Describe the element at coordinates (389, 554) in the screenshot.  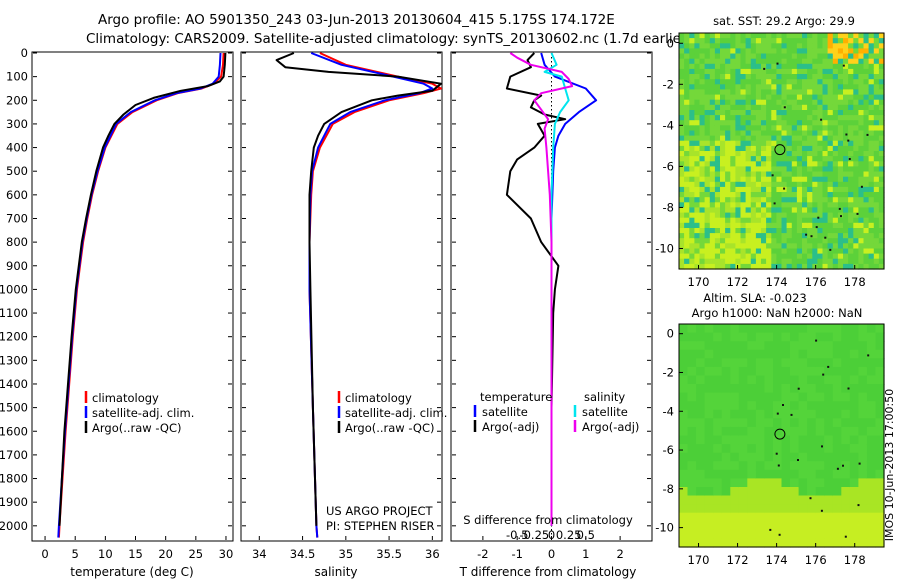
I see `salinity-tick-label: 35.5` at that location.